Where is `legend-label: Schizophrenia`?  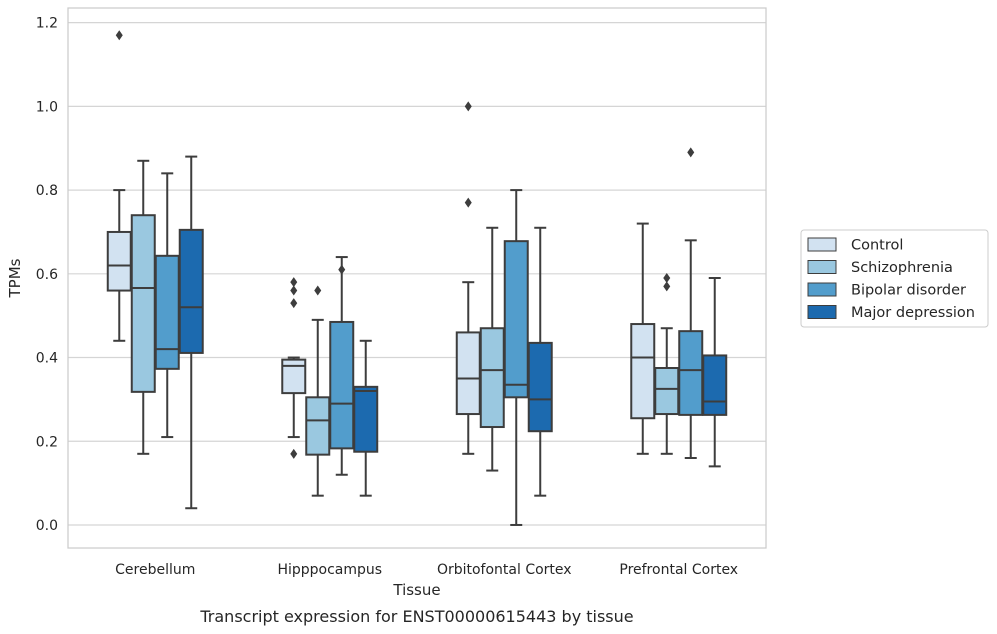 legend-label: Schizophrenia is located at coordinates (902, 268).